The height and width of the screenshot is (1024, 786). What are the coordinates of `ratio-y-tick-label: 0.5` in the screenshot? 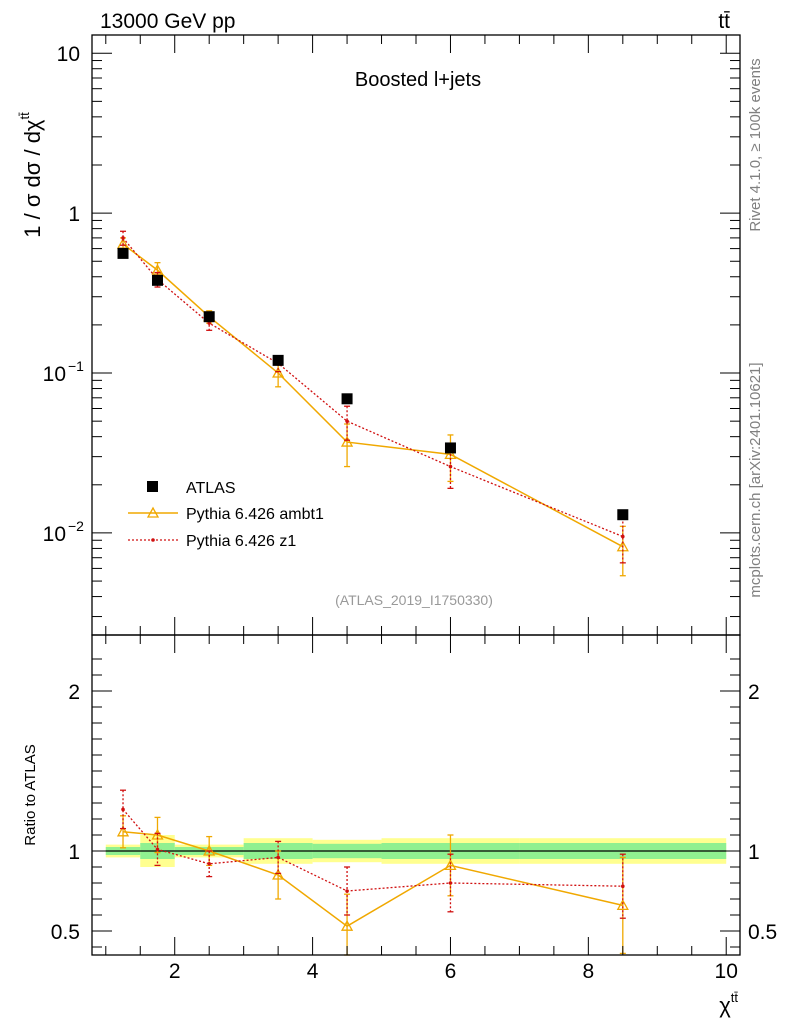 It's located at (65, 932).